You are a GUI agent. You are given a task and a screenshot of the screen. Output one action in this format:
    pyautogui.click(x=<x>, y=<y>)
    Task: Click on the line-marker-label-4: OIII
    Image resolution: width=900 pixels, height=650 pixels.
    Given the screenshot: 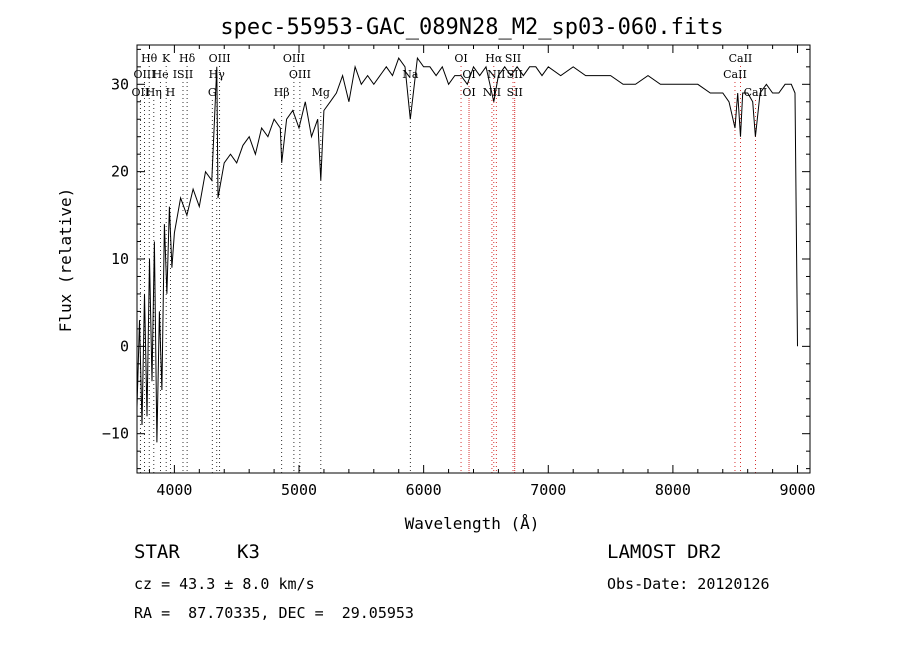 What is the action you would take?
    pyautogui.click(x=294, y=58)
    